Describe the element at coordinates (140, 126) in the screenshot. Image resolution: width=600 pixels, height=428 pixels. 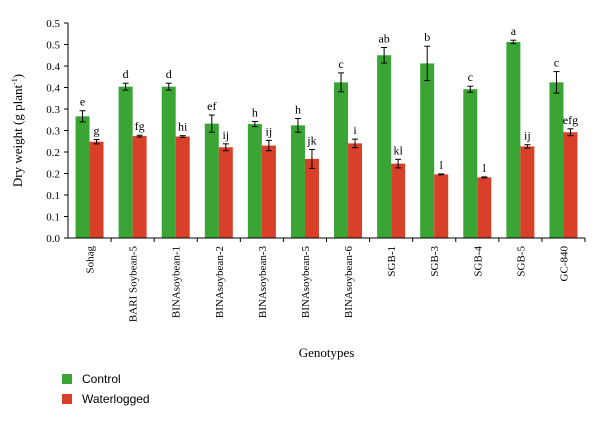
I see `significance-letter: fg` at that location.